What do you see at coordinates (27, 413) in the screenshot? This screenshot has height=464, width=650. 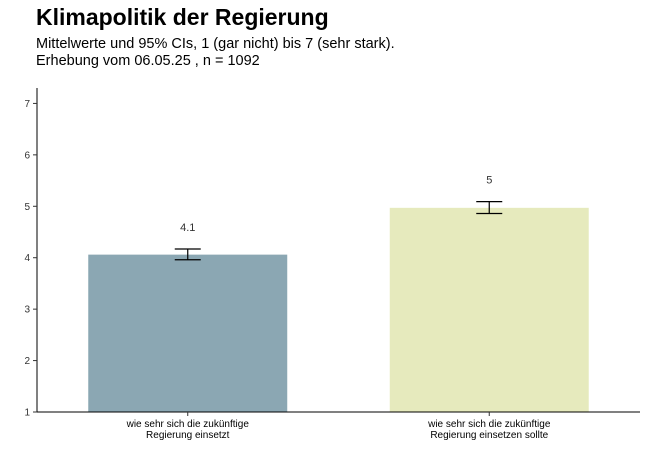 I see `y-tick-label-1: 1` at bounding box center [27, 413].